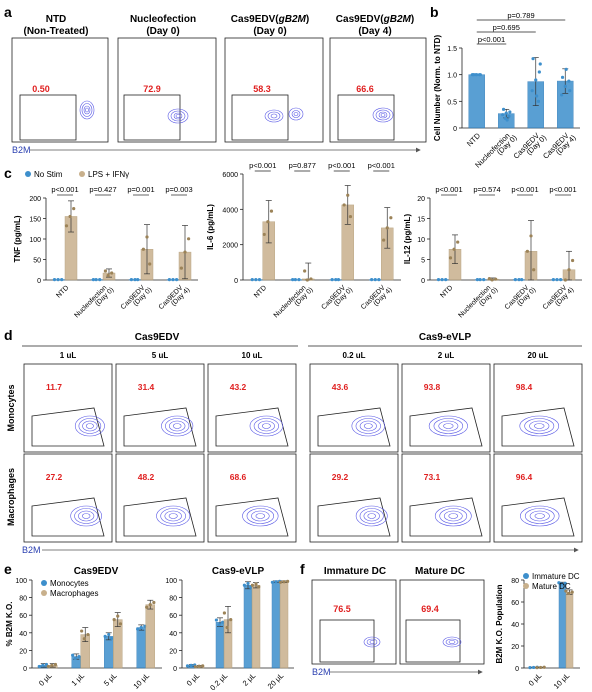 This screenshot has width=592, height=692. I want to click on flow-title-immature-dc: Immature DC, so click(355, 571).